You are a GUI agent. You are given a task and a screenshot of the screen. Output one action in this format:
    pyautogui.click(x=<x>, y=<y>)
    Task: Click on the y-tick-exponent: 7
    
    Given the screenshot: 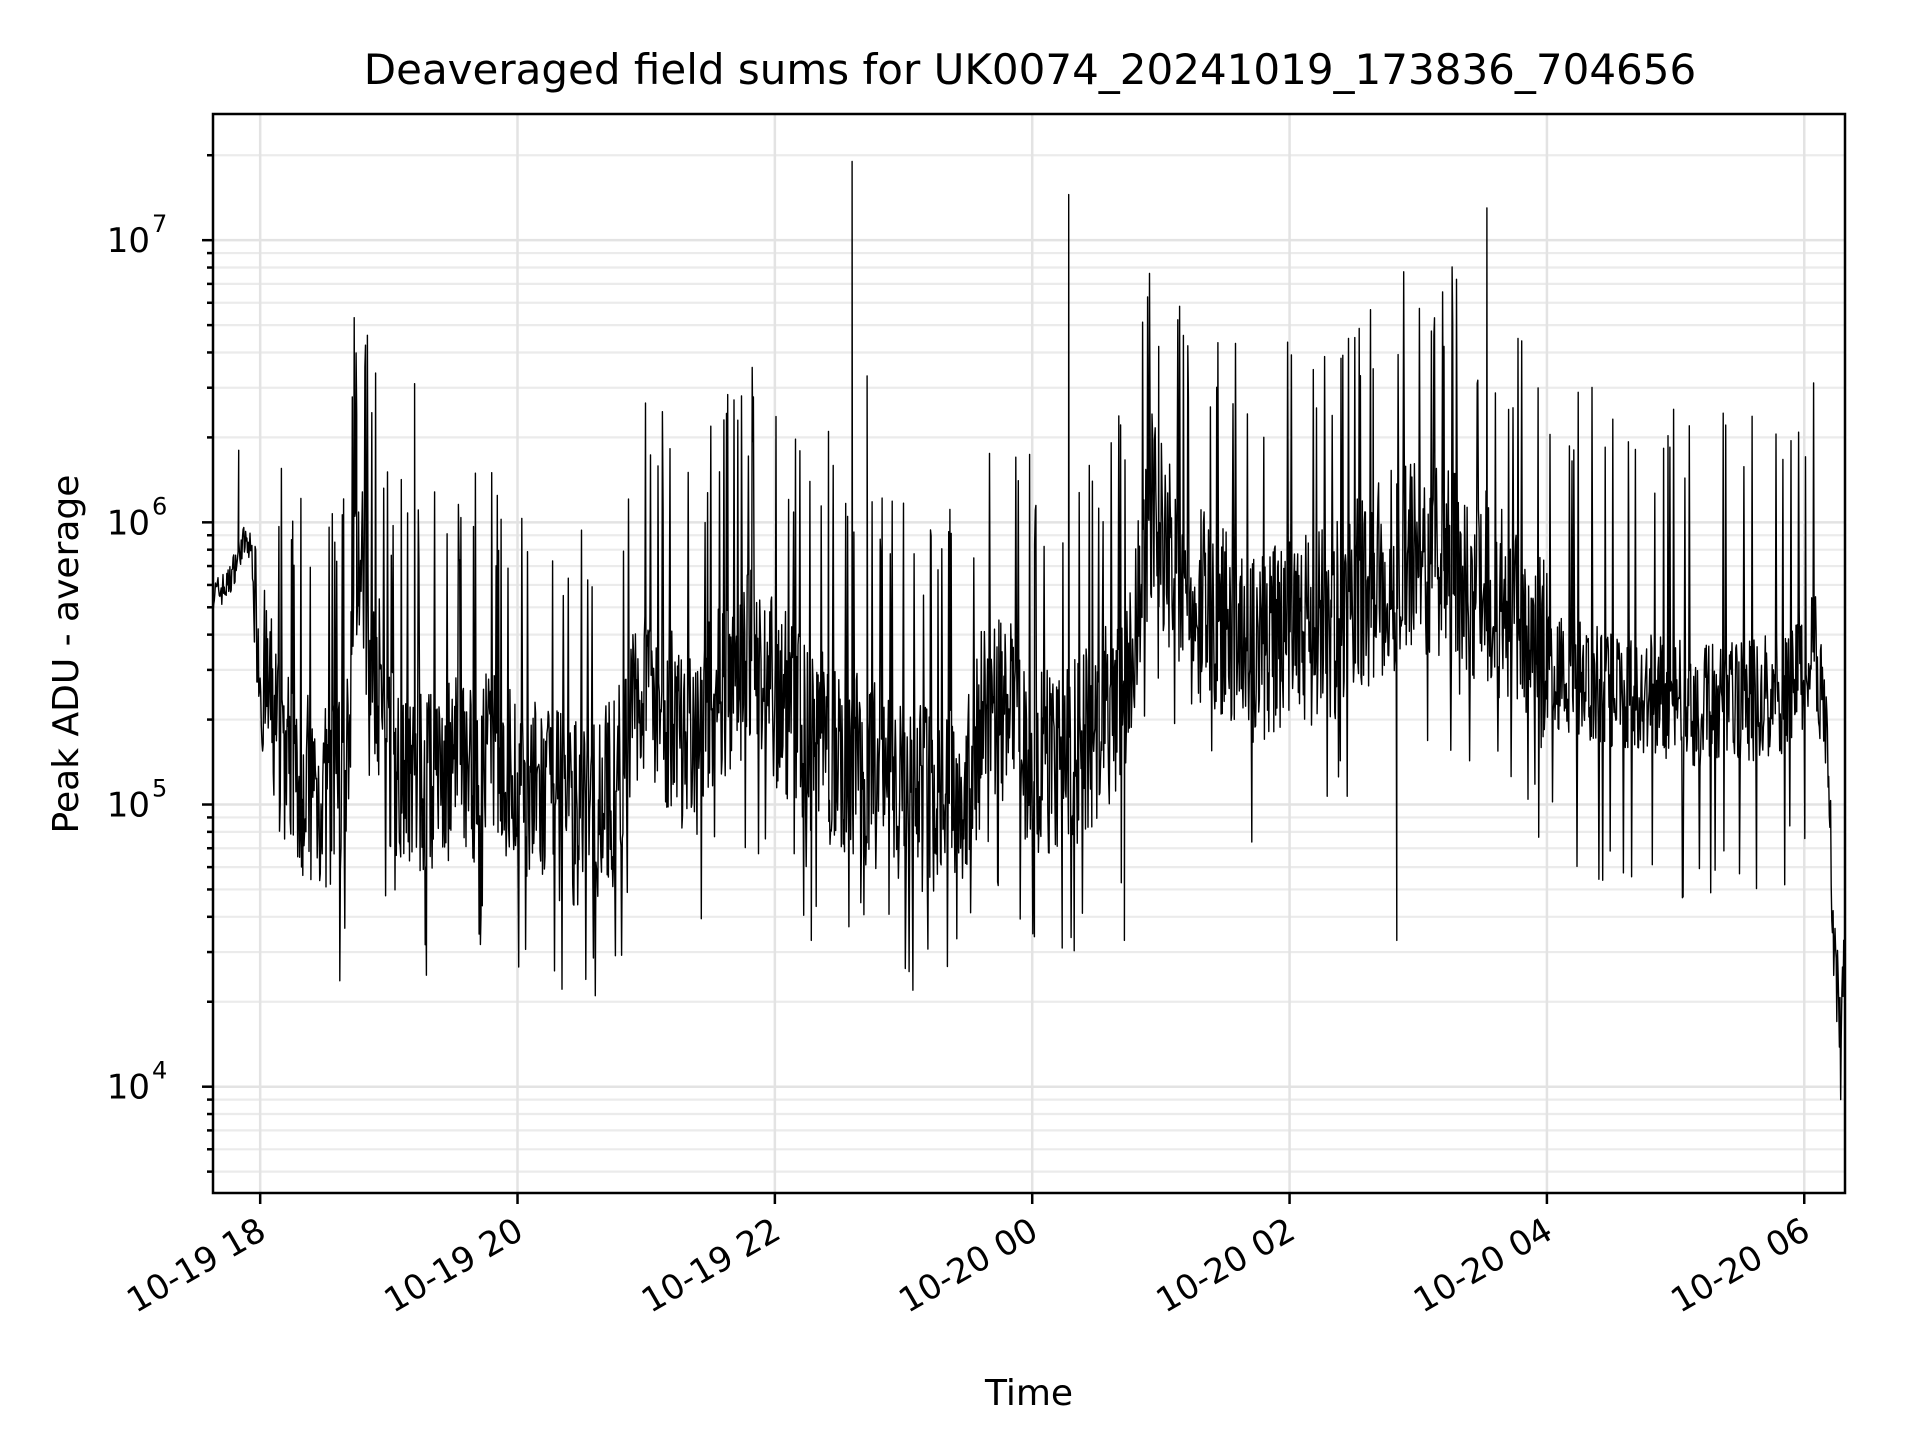 What is the action you would take?
    pyautogui.click(x=159, y=224)
    